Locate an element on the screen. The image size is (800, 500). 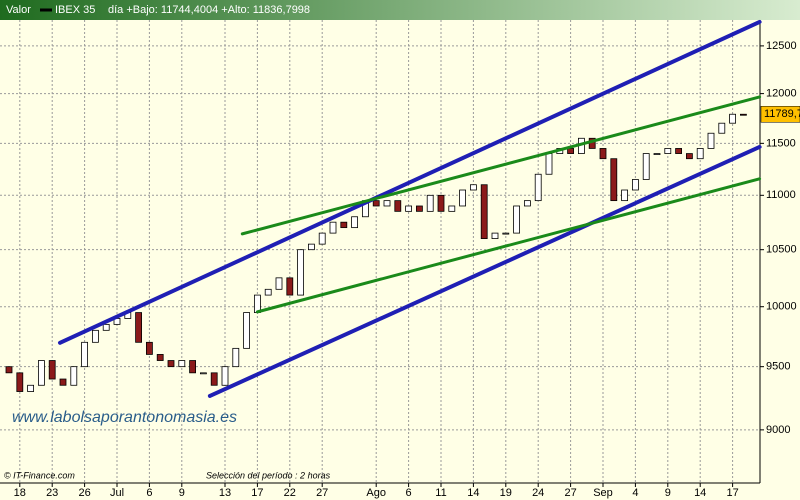
x-tick-label: Ago is located at coordinates (376, 493).